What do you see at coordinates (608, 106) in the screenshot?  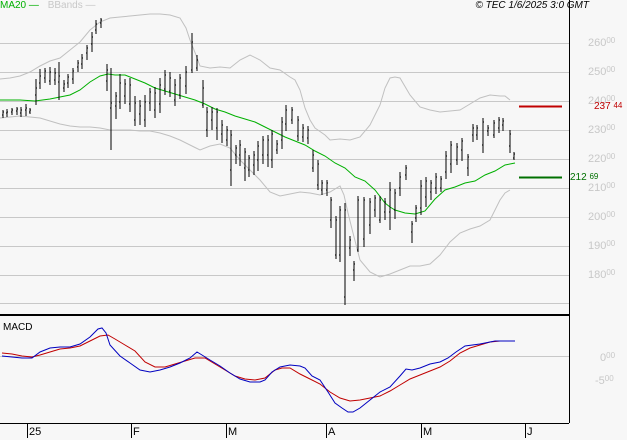 I see `price-tag-upper: 237 44` at bounding box center [608, 106].